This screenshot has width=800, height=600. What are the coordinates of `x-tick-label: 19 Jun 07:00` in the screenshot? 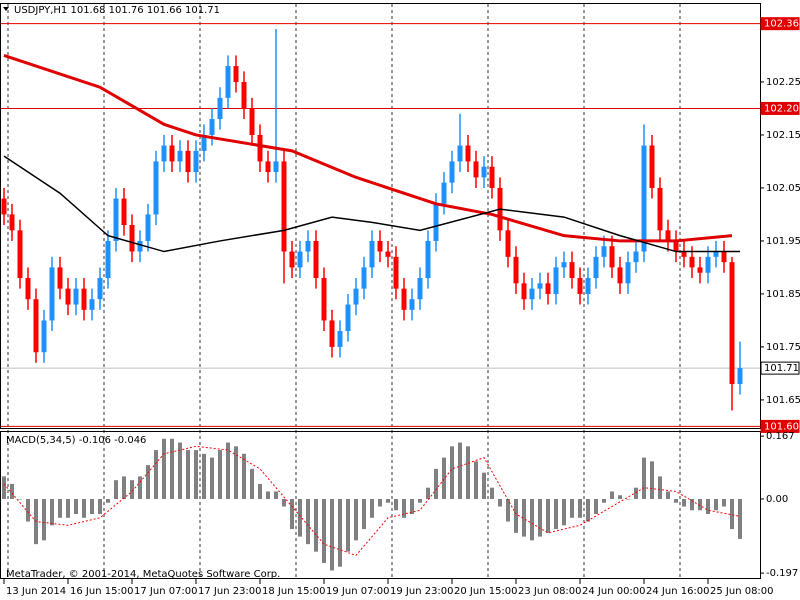 It's located at (358, 591).